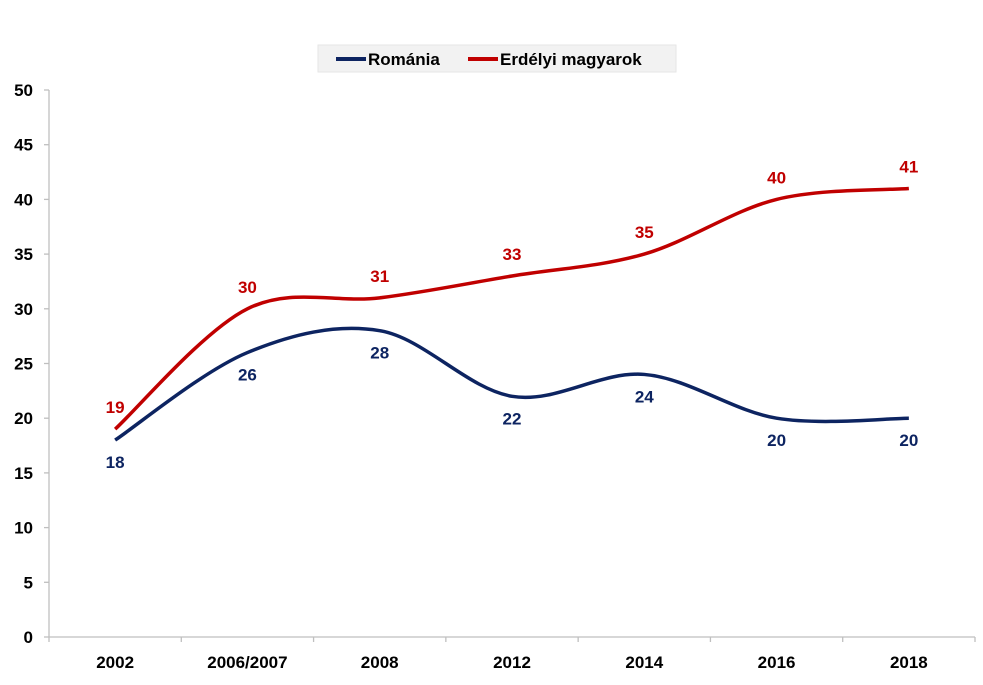  Describe the element at coordinates (497, 58) in the screenshot. I see `legend: Románia Erdélyi magyarok` at that location.